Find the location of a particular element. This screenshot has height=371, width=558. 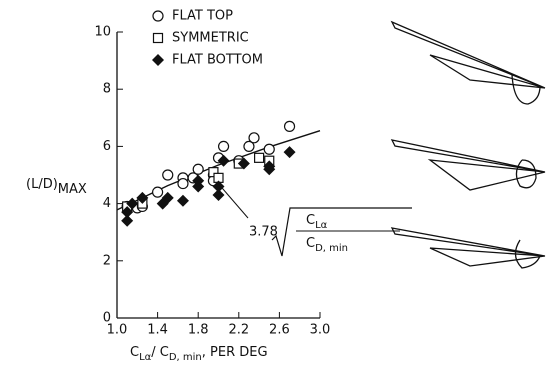

annotation-numerator: CLα is located at coordinates (317, 222).